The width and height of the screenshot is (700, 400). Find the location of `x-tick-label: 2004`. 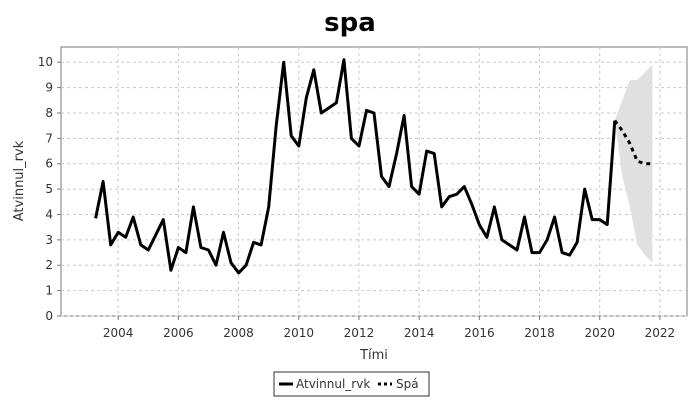

x-tick-label: 2004 is located at coordinates (118, 333).